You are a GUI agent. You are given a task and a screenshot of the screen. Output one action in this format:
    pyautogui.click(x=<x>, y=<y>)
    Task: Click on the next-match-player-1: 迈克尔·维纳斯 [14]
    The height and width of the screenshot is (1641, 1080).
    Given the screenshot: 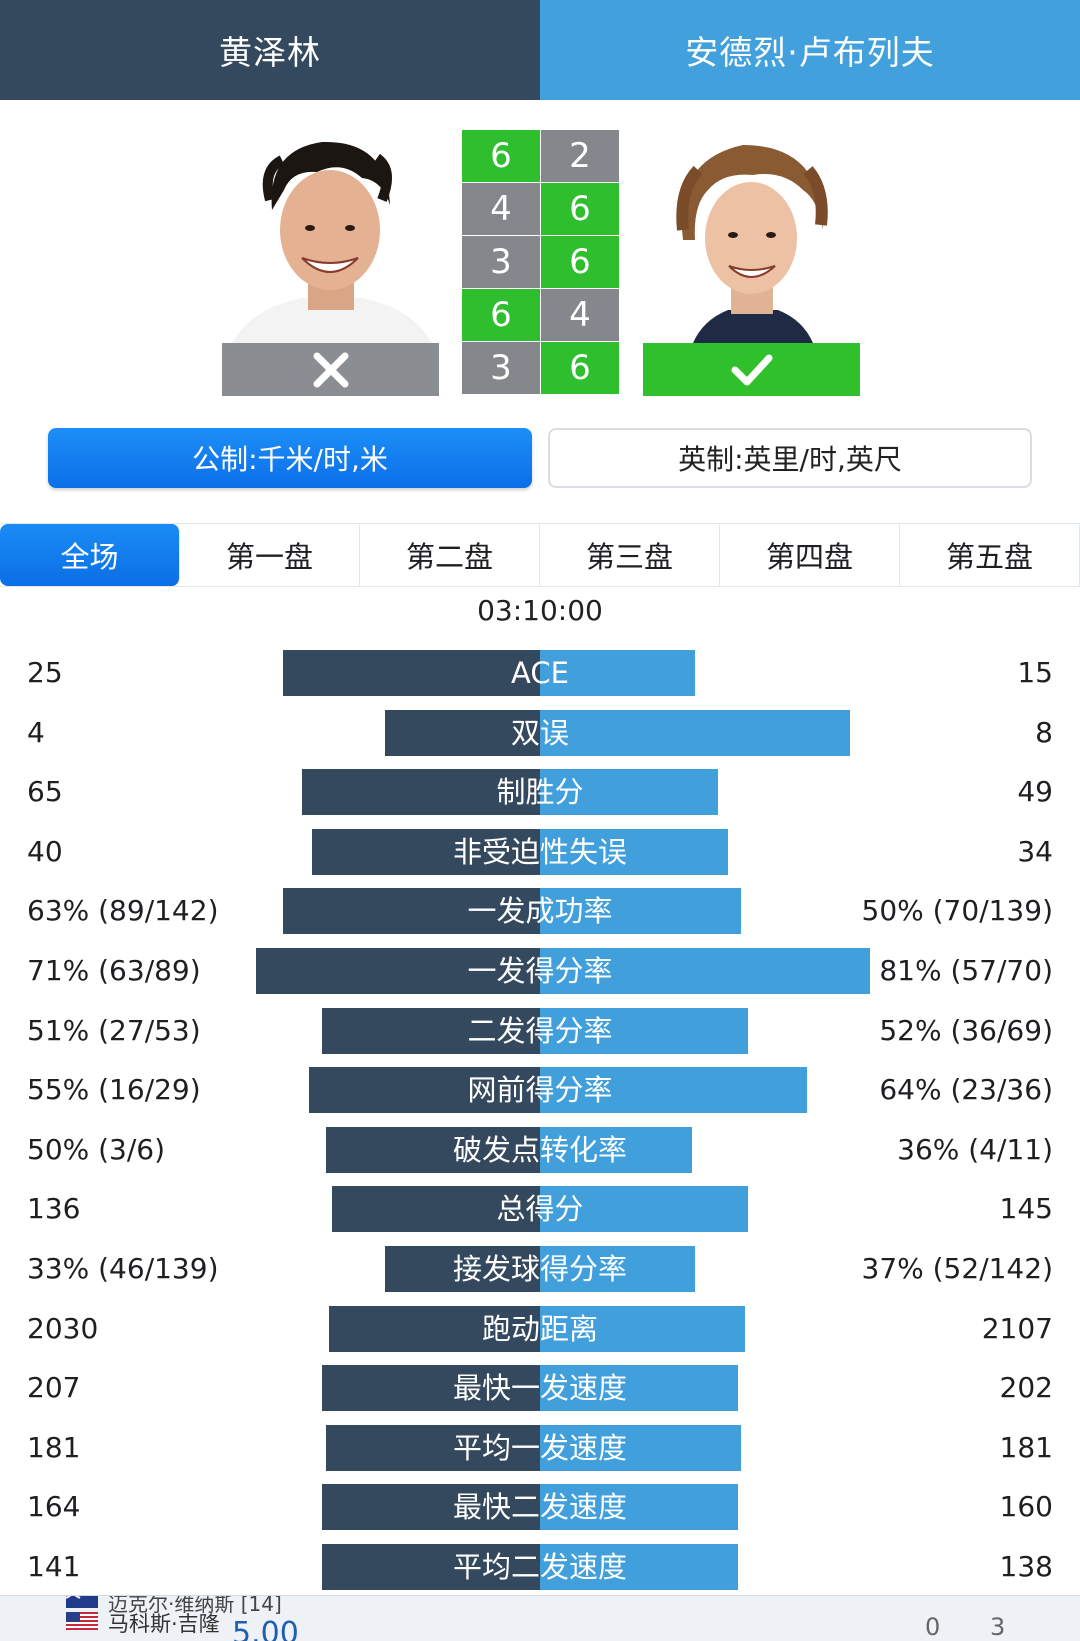 What is the action you would take?
    pyautogui.click(x=195, y=1605)
    